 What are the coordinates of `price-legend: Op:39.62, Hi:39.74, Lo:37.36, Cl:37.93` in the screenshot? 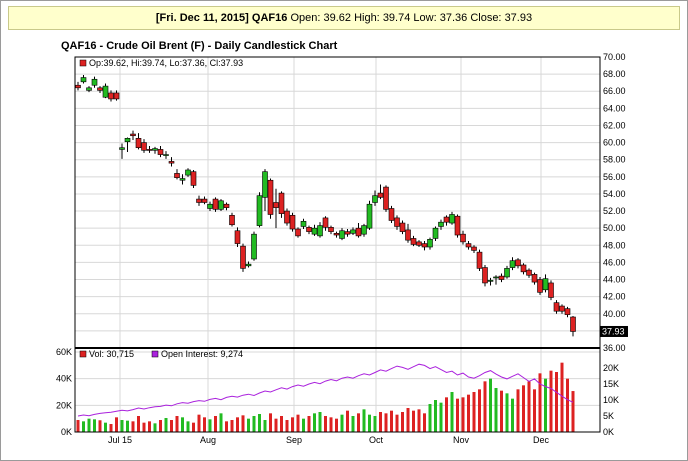 It's located at (166, 63).